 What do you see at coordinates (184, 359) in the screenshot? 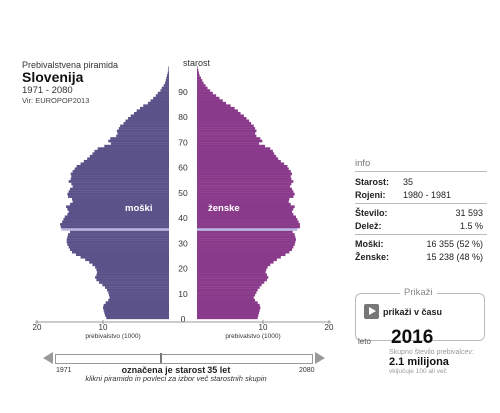
I see `slider-track` at bounding box center [184, 359].